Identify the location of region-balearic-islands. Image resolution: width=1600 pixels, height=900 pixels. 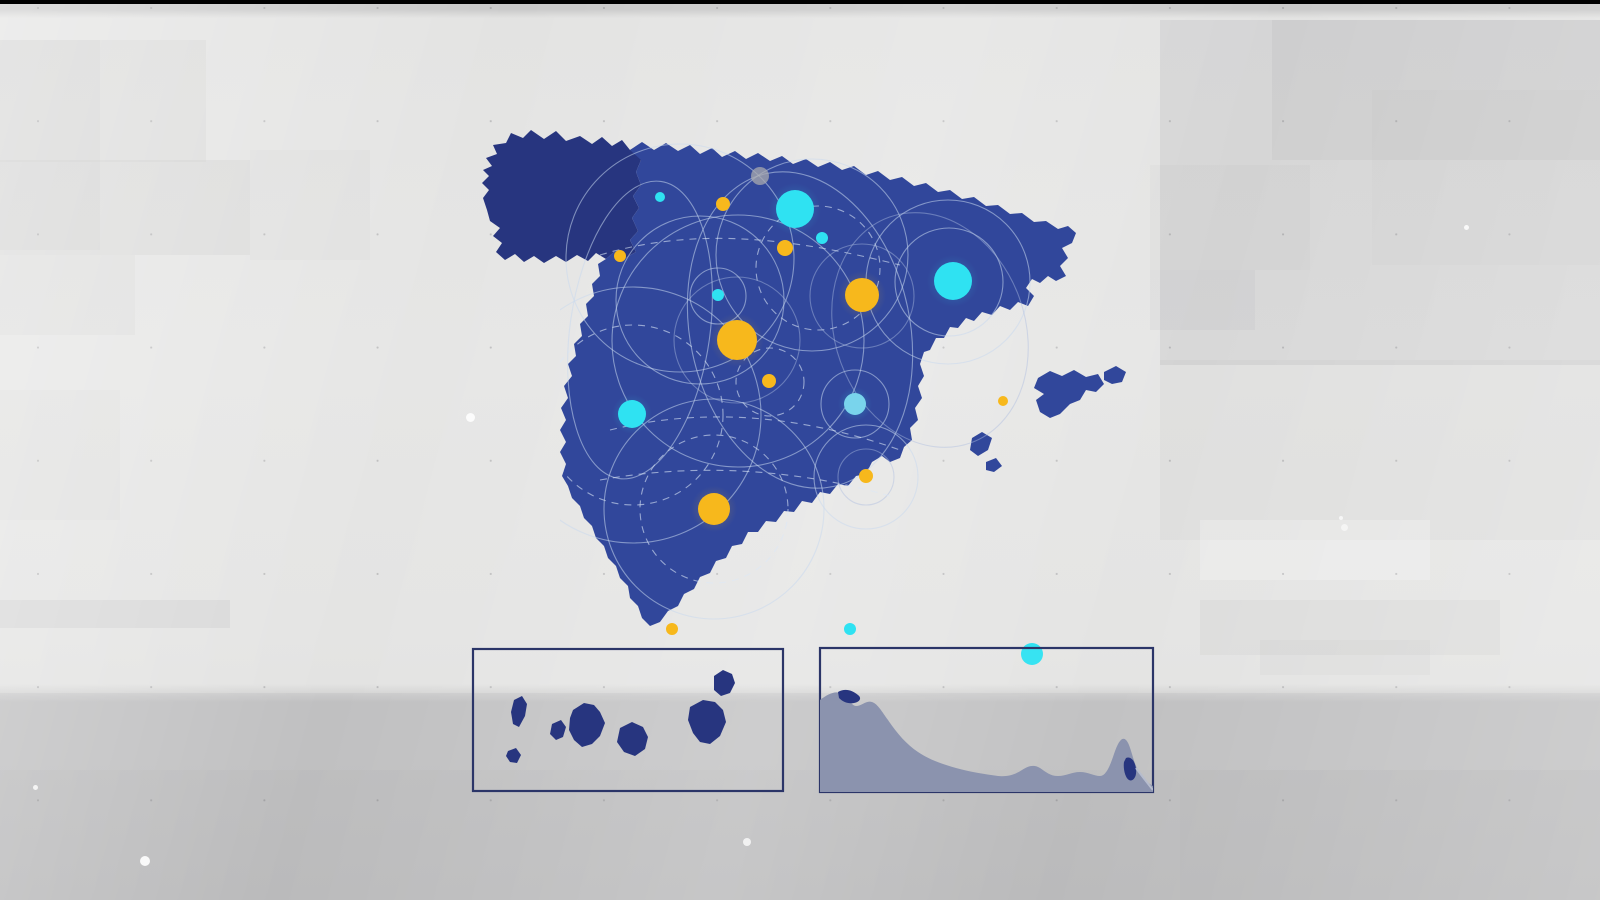
(1048, 419).